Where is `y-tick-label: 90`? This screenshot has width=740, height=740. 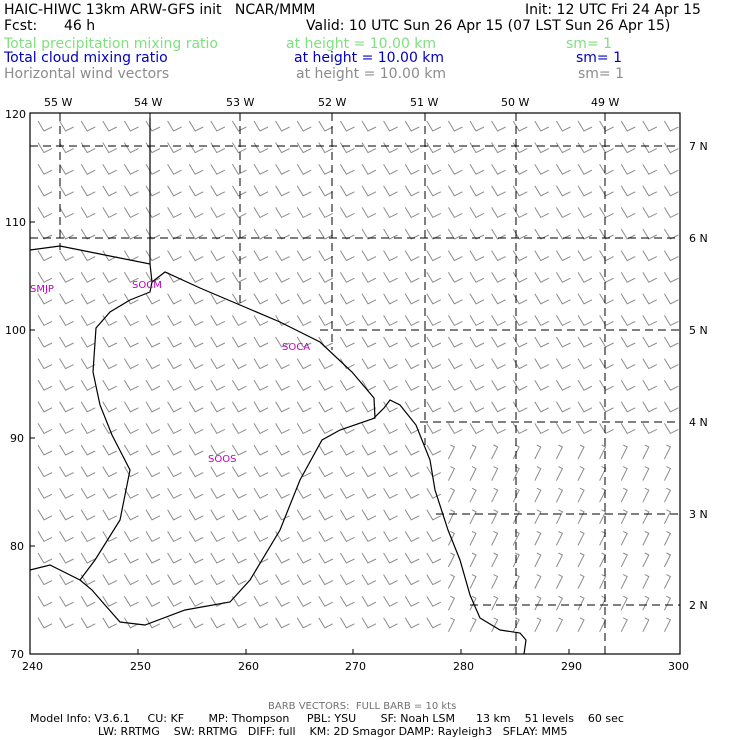
y-tick-label: 90 is located at coordinates (17, 438).